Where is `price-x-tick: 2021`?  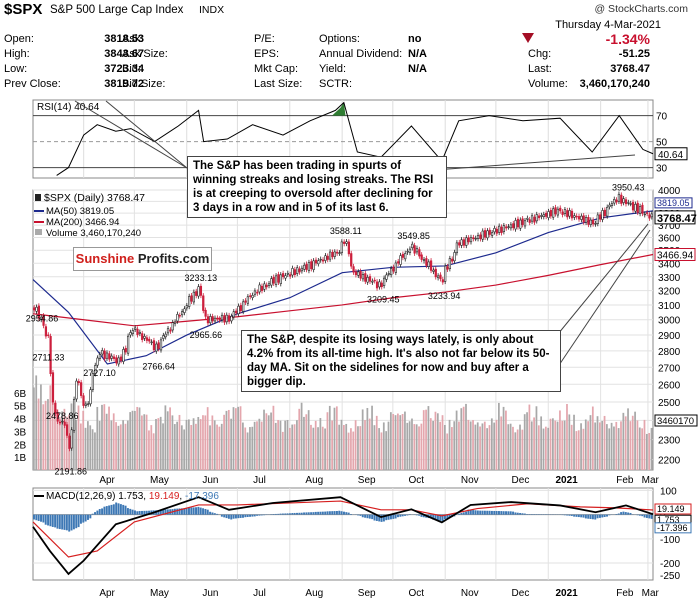
price-x-tick: 2021 is located at coordinates (566, 480).